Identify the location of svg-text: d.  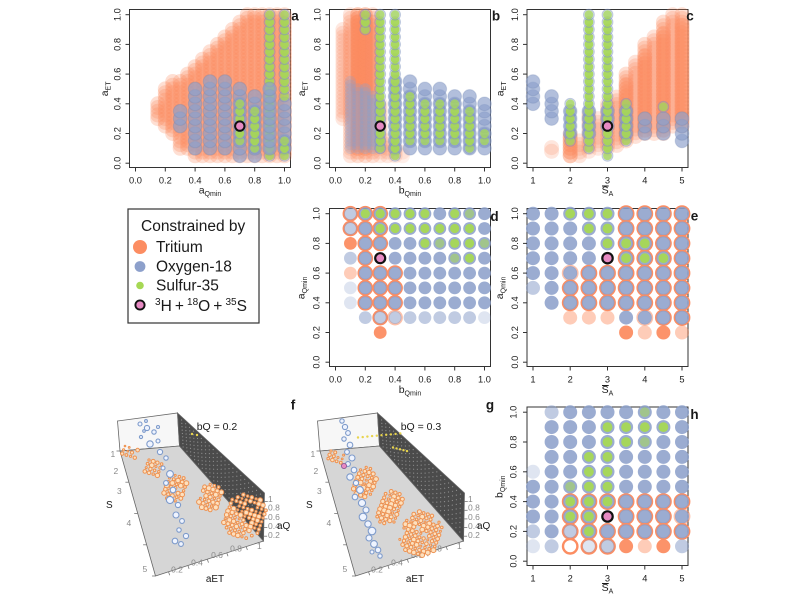
(494, 216).